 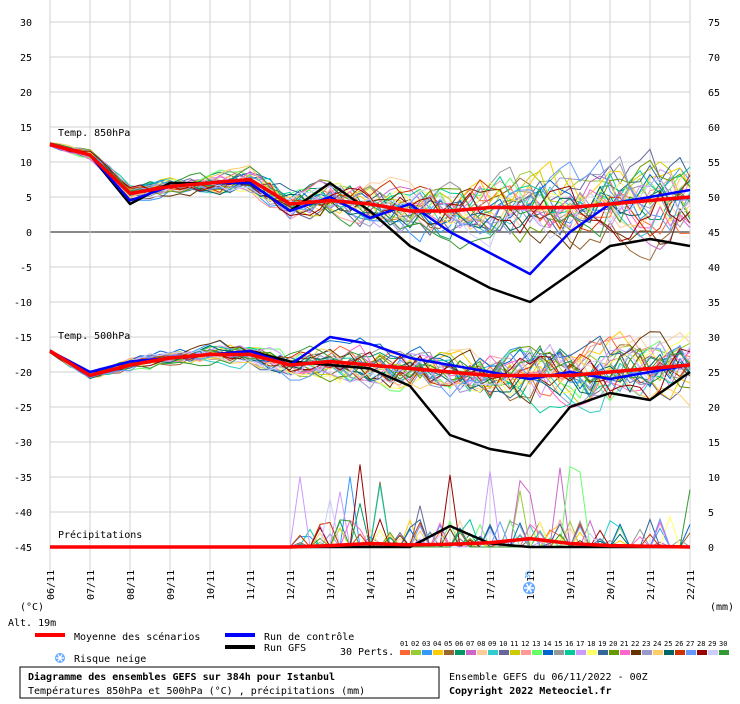 I want to click on y-tick-label: 0, so click(x=29, y=233).